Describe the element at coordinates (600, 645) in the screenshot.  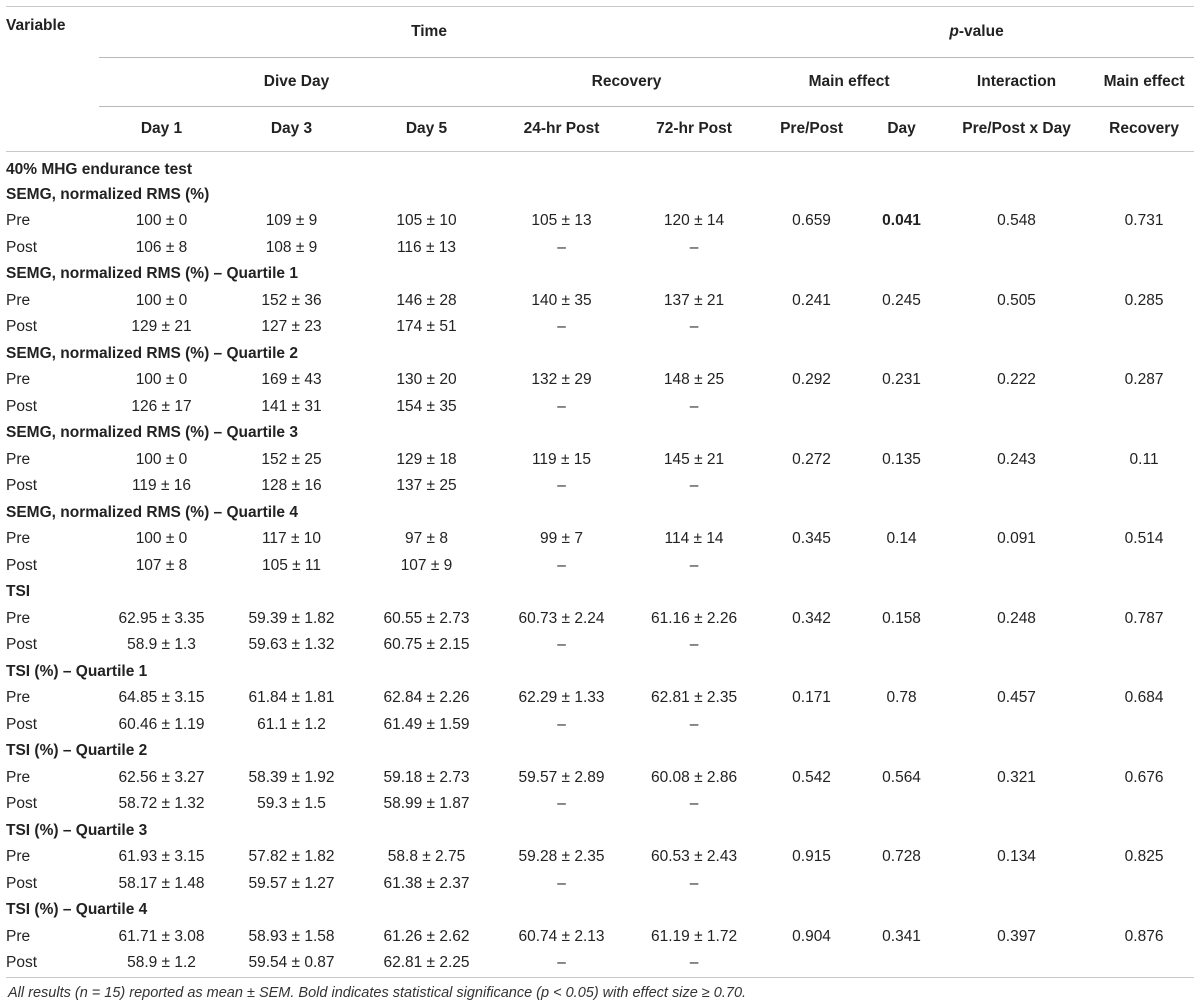
I see `table-row: Post 58.9 ± 1.3 59.63 ± 1.32 60.75 ± 2.15 – –` at that location.